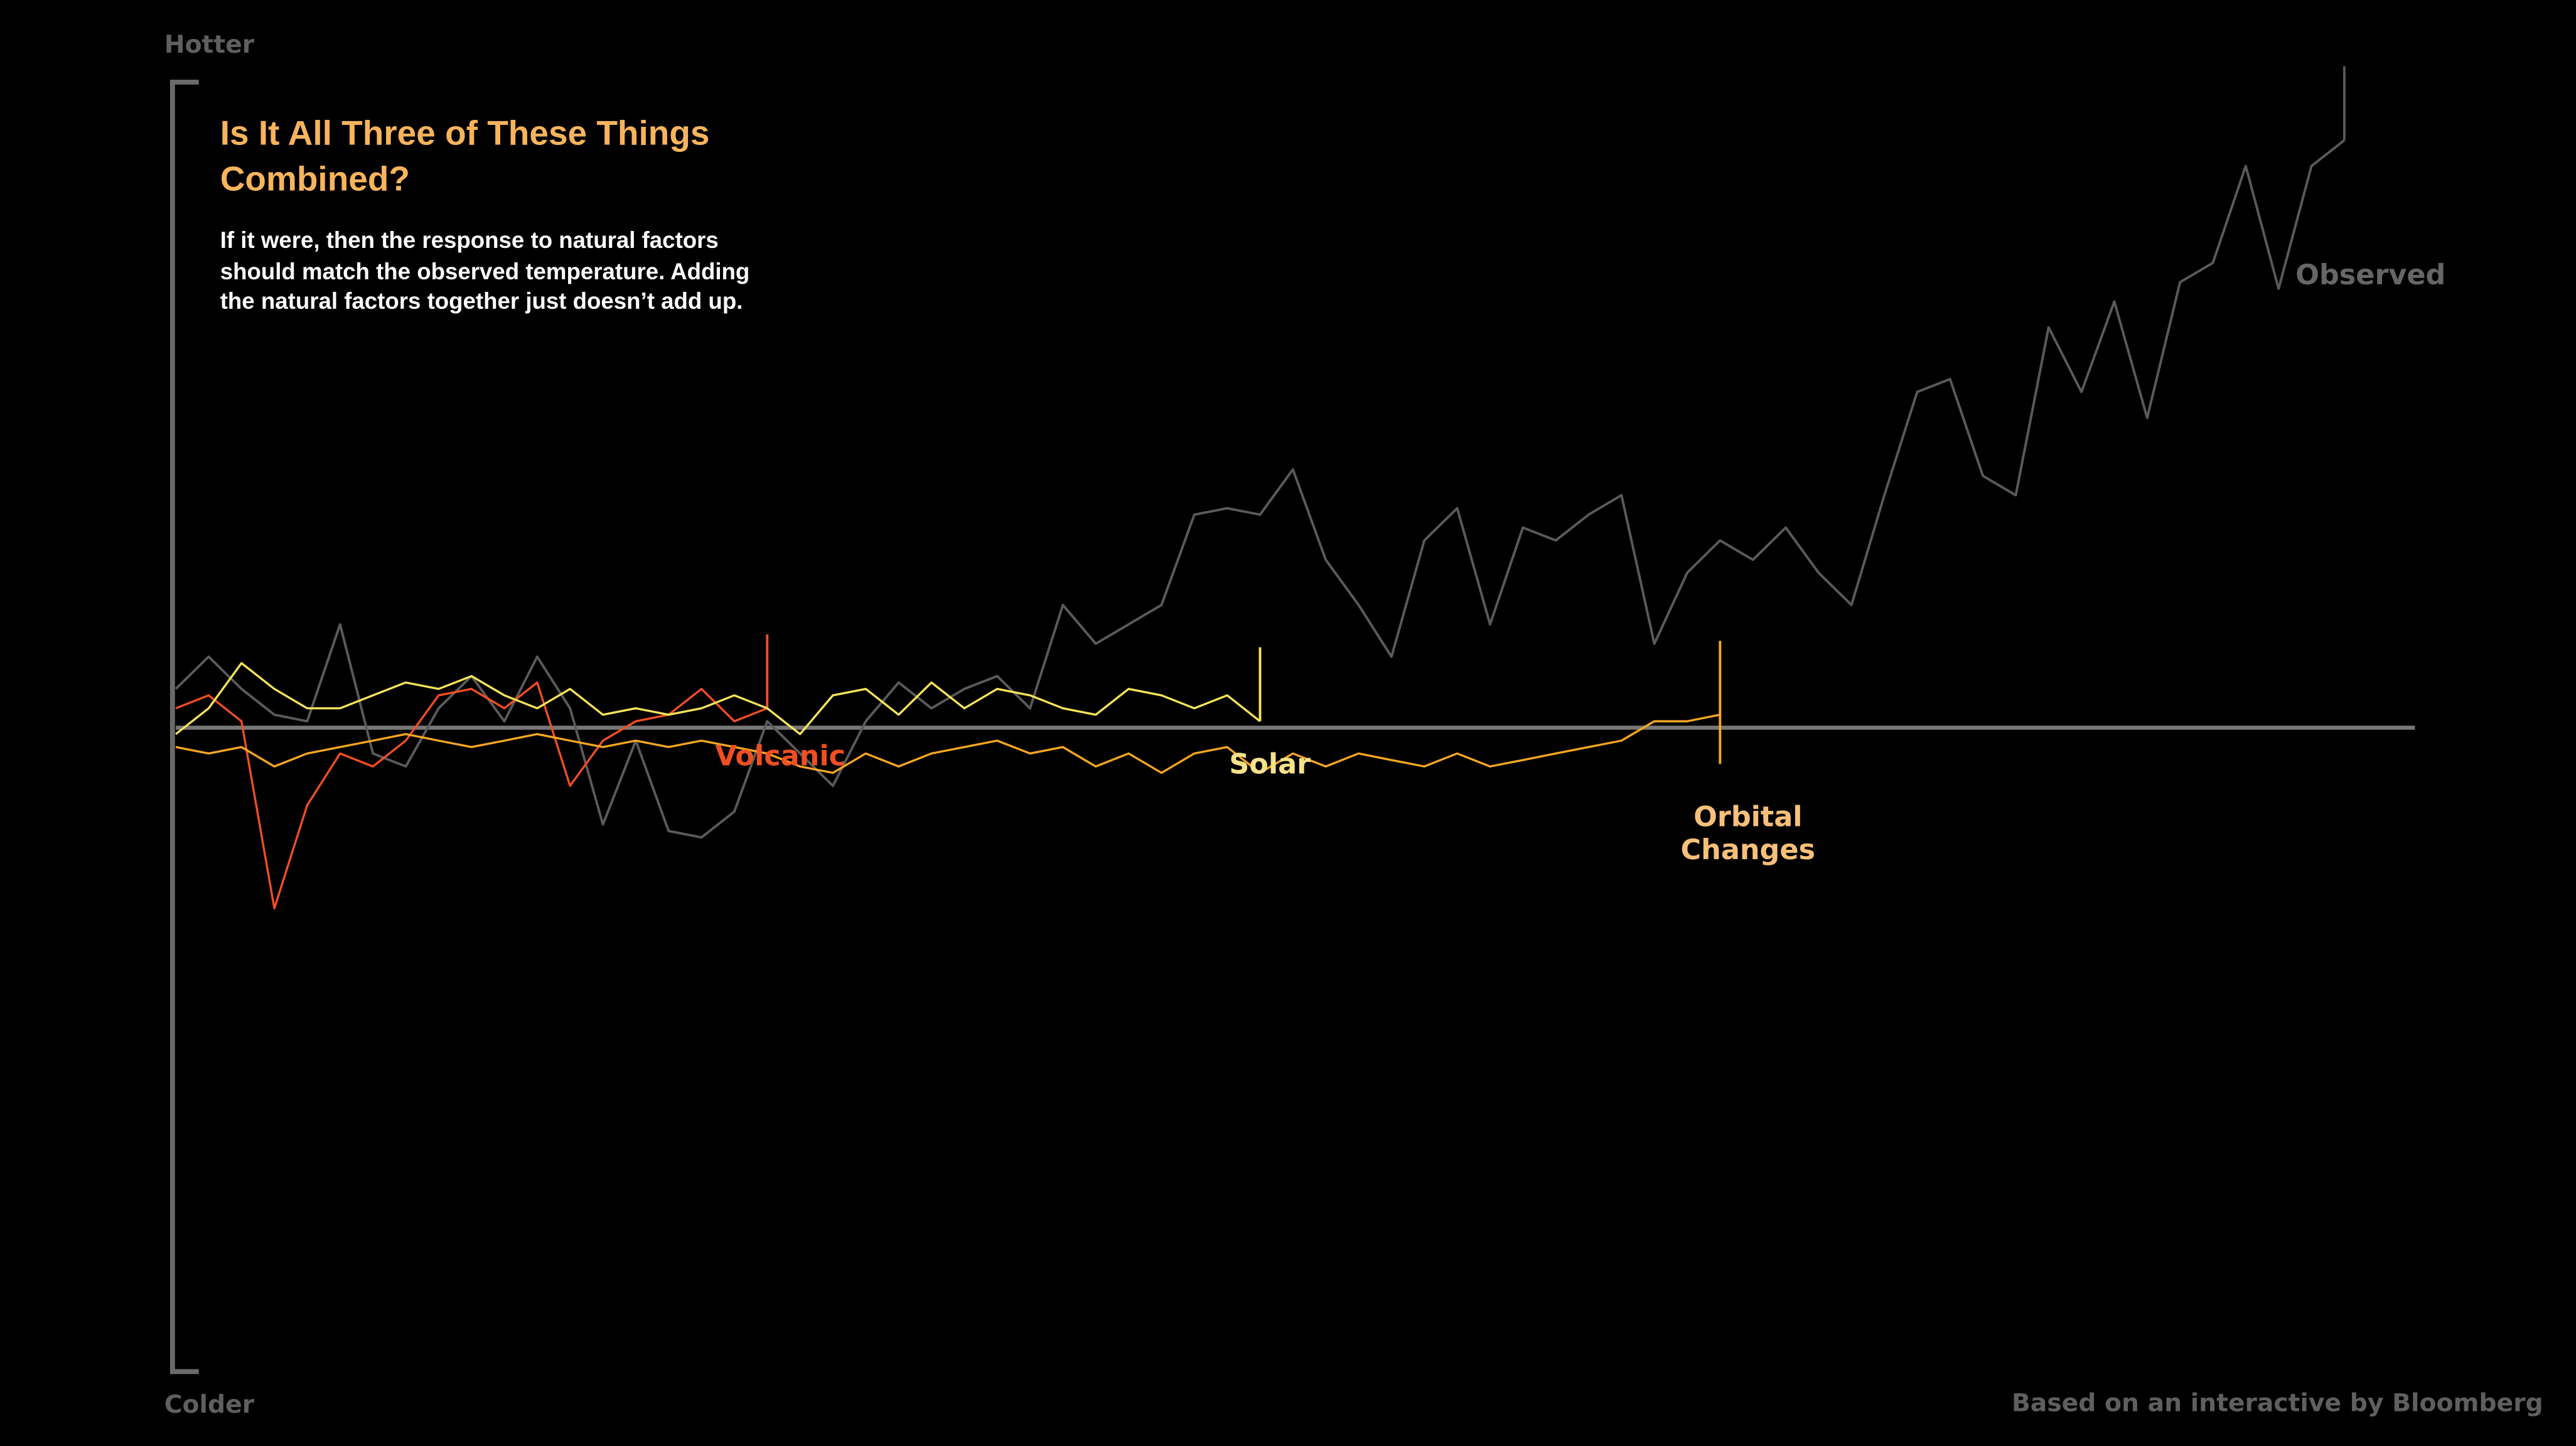  Describe the element at coordinates (184, 726) in the screenshot. I see `y-bracket` at that location.